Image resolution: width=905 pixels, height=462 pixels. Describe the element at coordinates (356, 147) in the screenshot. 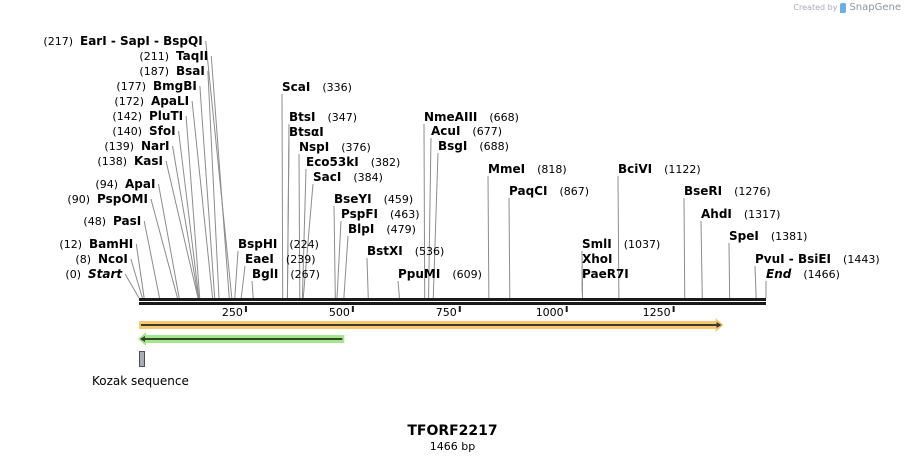

I see `site-position: (376)` at that location.